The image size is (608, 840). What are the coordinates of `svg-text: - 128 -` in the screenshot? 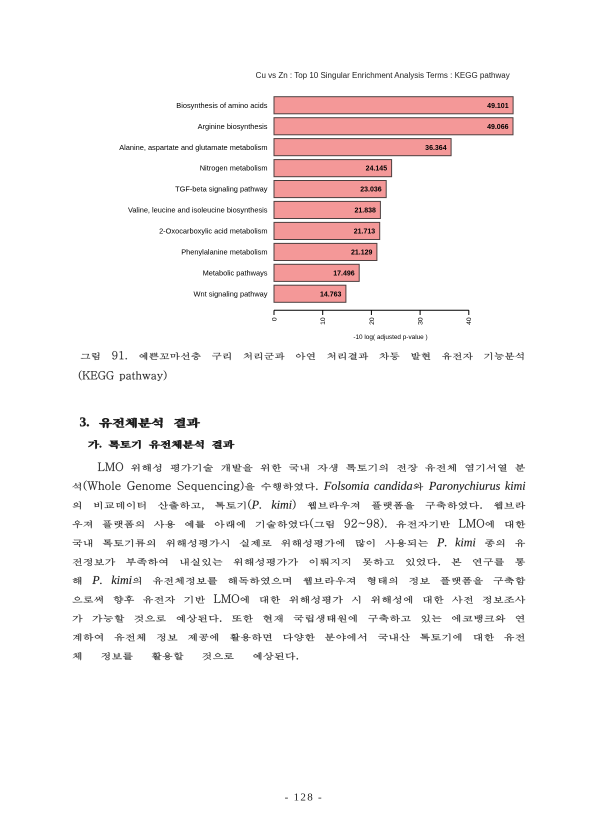 It's located at (304, 798).